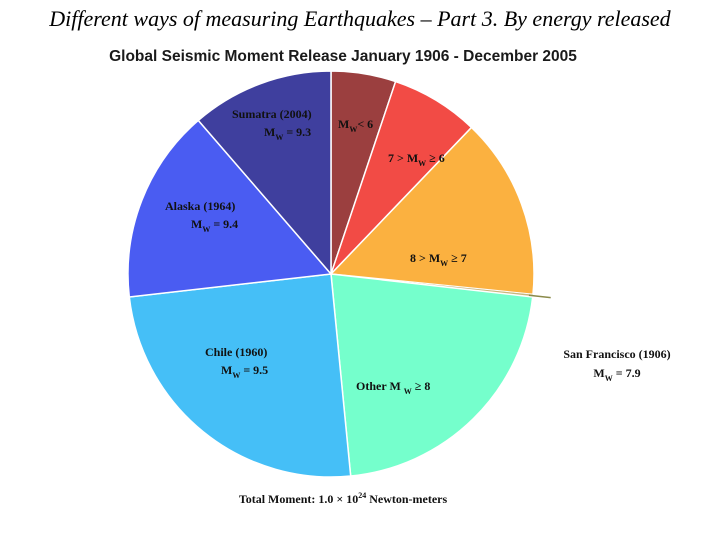  I want to click on slice-label-san-francisco: San Francisco (1906) MW = 7.9, so click(616, 365).